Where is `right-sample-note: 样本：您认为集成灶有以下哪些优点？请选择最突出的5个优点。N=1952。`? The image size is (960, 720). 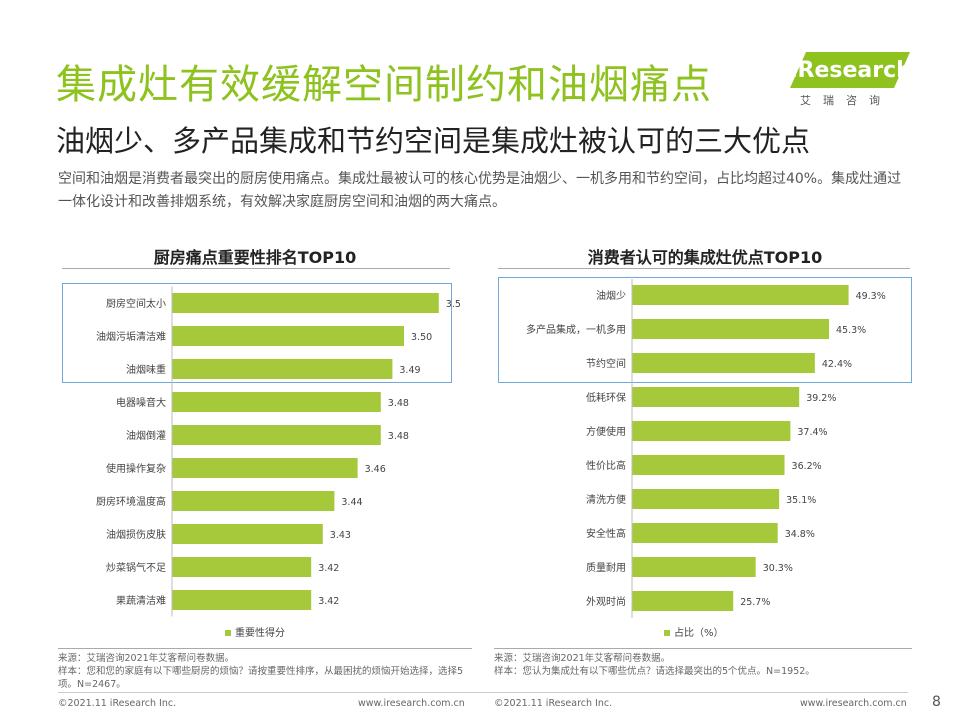
right-sample-note: 样本：您认为集成灶有以下哪些优点？请选择最突出的5个优点。N=1952。 is located at coordinates (654, 671).